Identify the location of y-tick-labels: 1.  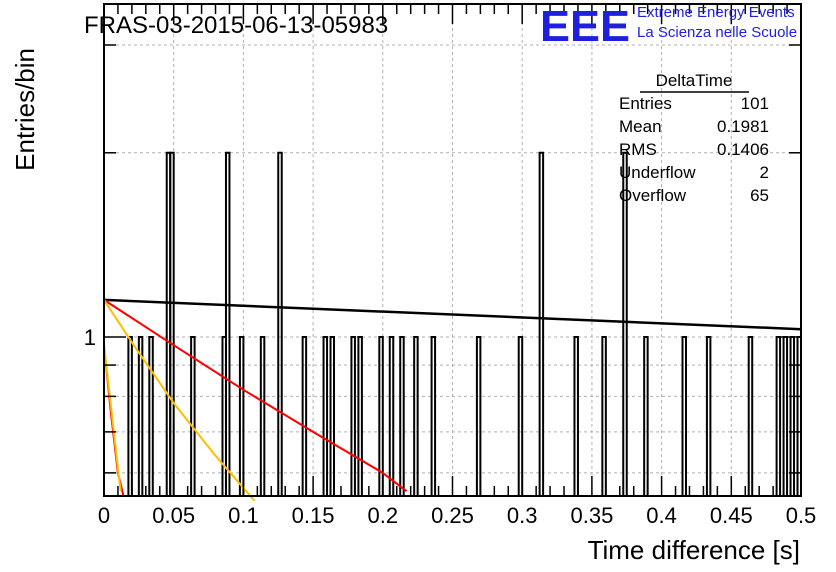
(90, 337).